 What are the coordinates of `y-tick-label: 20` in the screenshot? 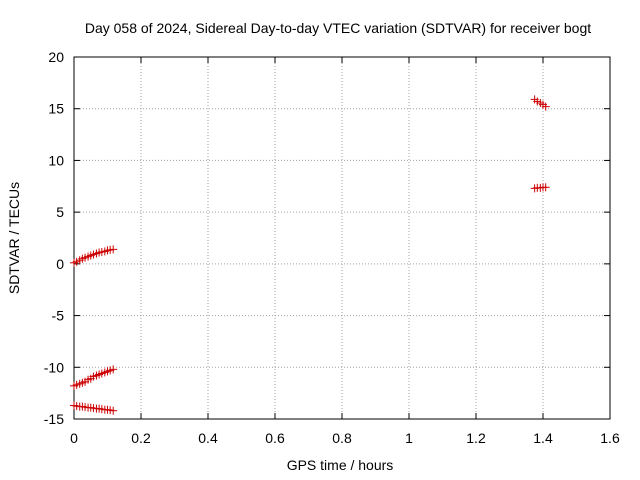 It's located at (56, 57).